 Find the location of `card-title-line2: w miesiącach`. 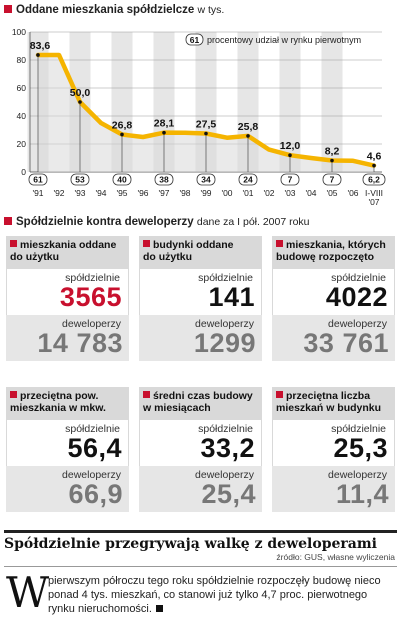

card-title-line2: w miesiącach is located at coordinates (177, 408).